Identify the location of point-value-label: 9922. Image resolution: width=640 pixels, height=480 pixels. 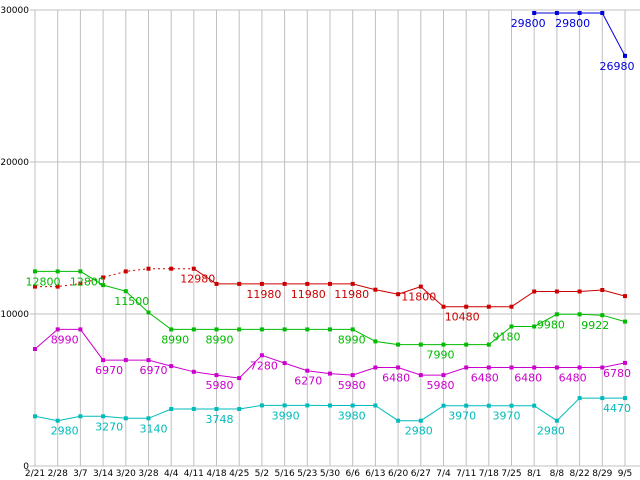
(595, 325).